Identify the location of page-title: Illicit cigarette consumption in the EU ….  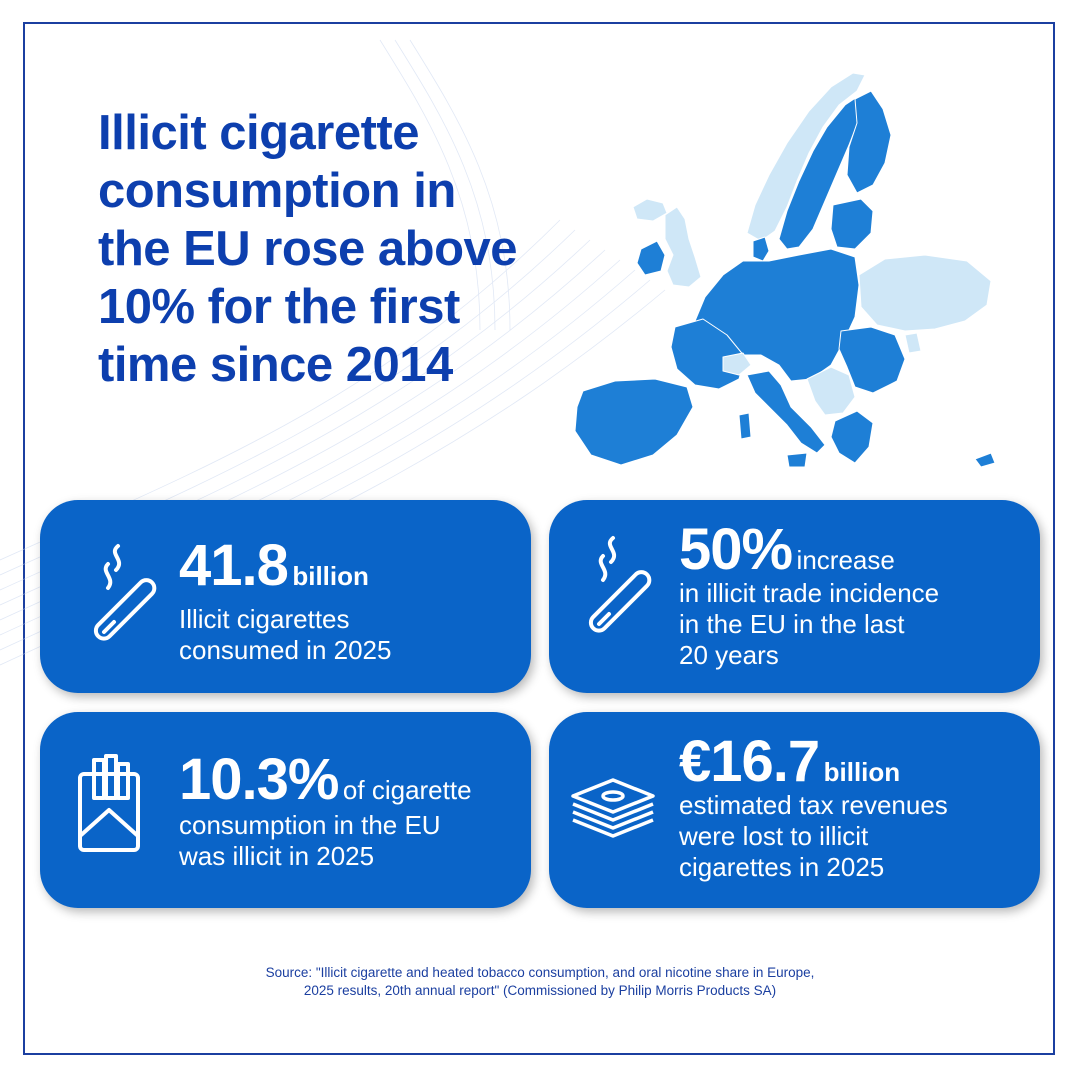
(308, 249).